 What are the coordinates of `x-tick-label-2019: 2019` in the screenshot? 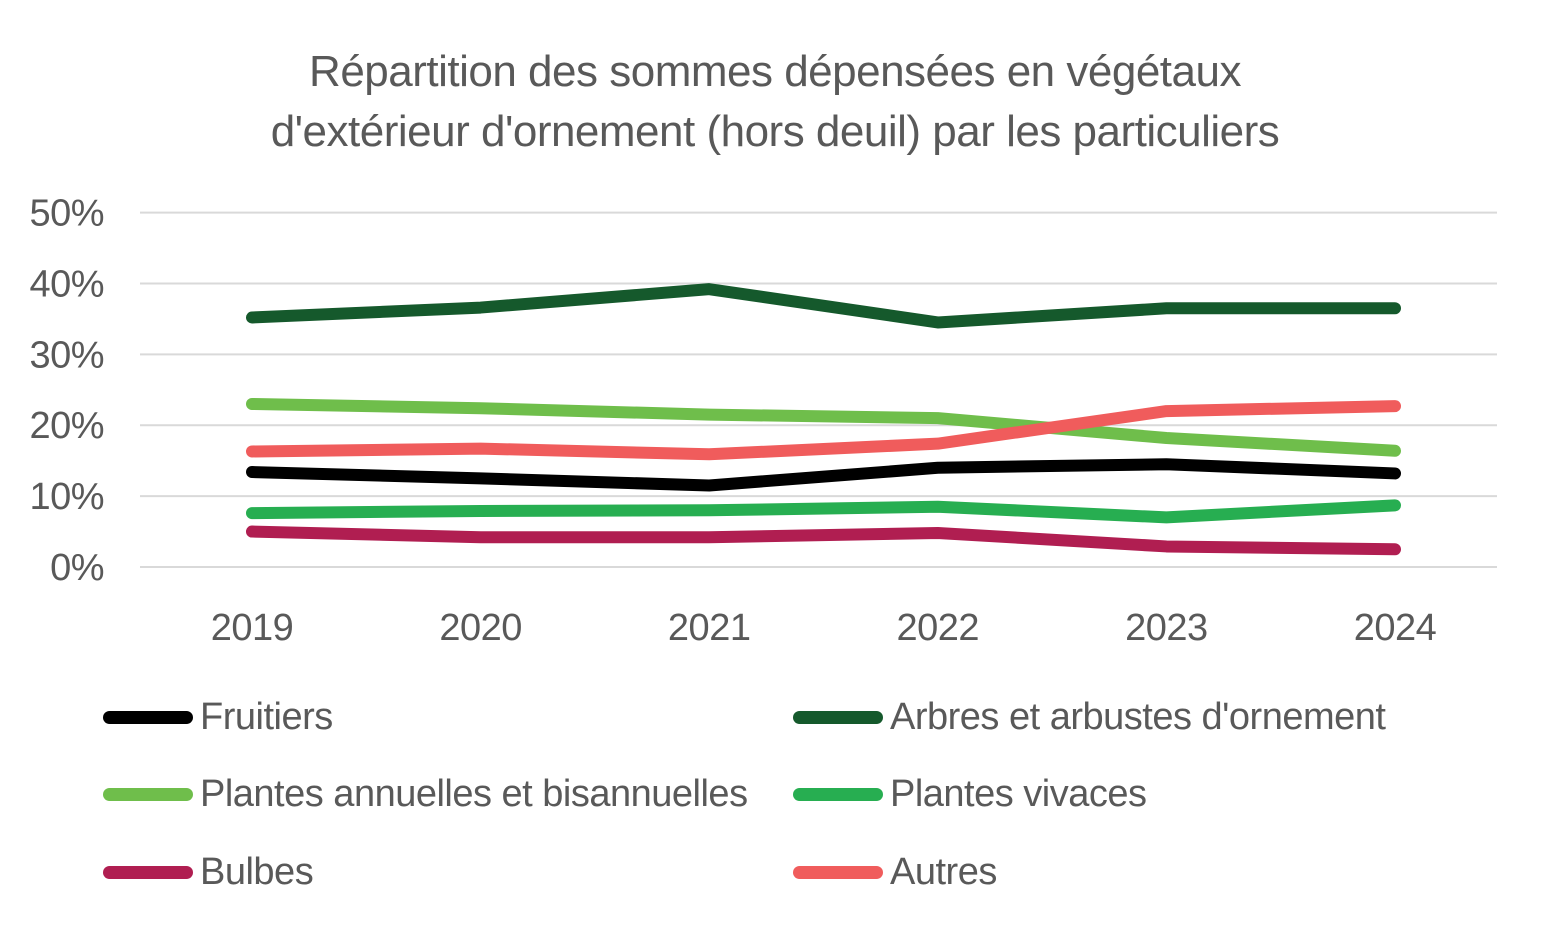 It's located at (252, 628).